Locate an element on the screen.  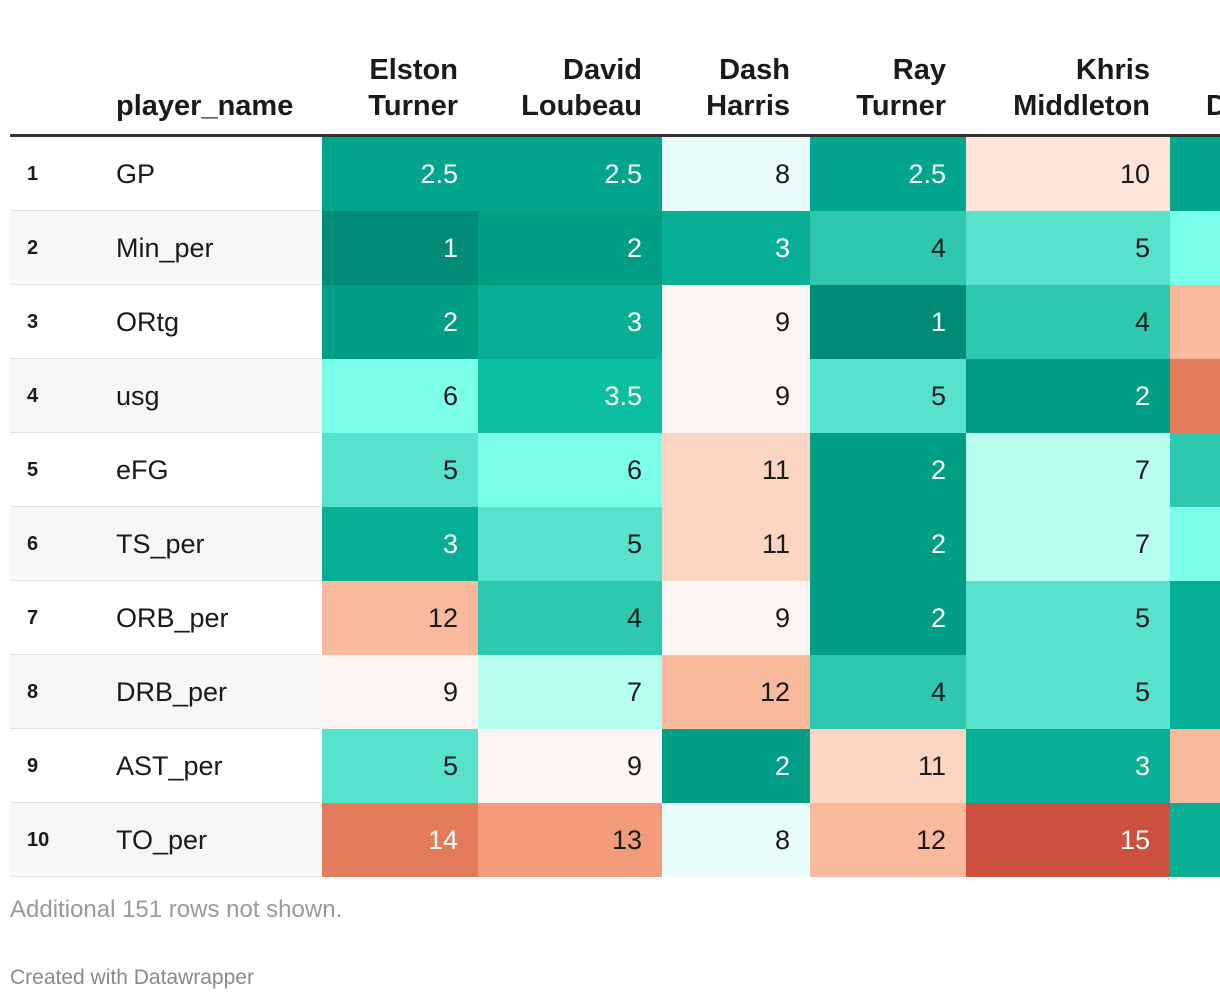
column-header-player: Dash Harris is located at coordinates (726, 84).